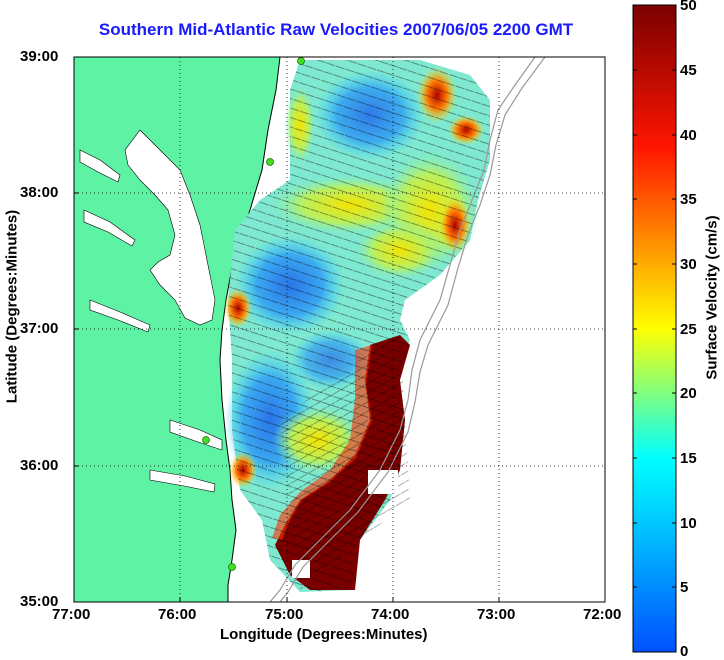 The height and width of the screenshot is (660, 724). What do you see at coordinates (688, 458) in the screenshot?
I see `colorbar-tick-label: 15` at bounding box center [688, 458].